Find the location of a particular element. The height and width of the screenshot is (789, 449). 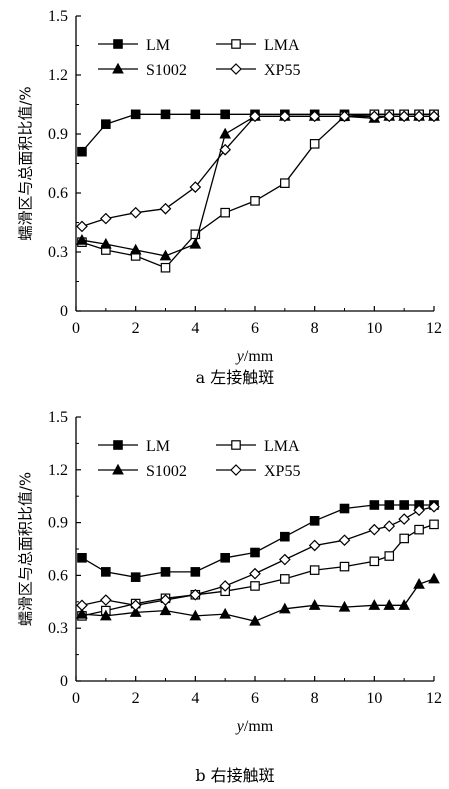

series-S1002 is located at coordinates (258, 599).